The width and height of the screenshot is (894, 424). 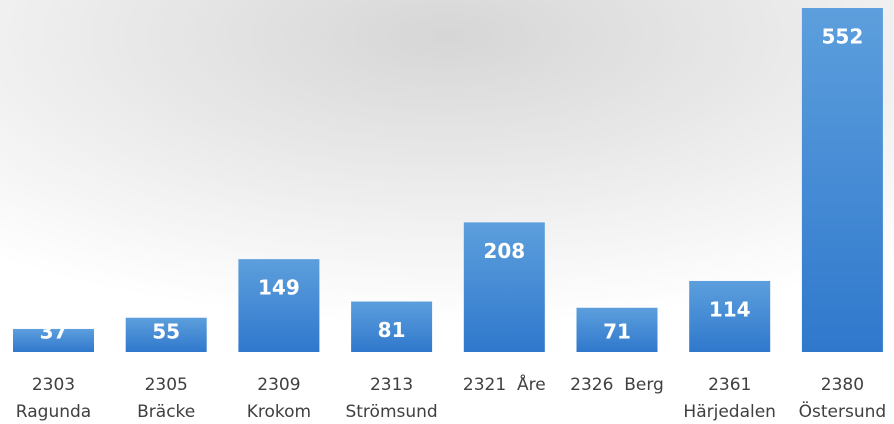 I want to click on x-tick-label: Östersund, so click(x=843, y=411).